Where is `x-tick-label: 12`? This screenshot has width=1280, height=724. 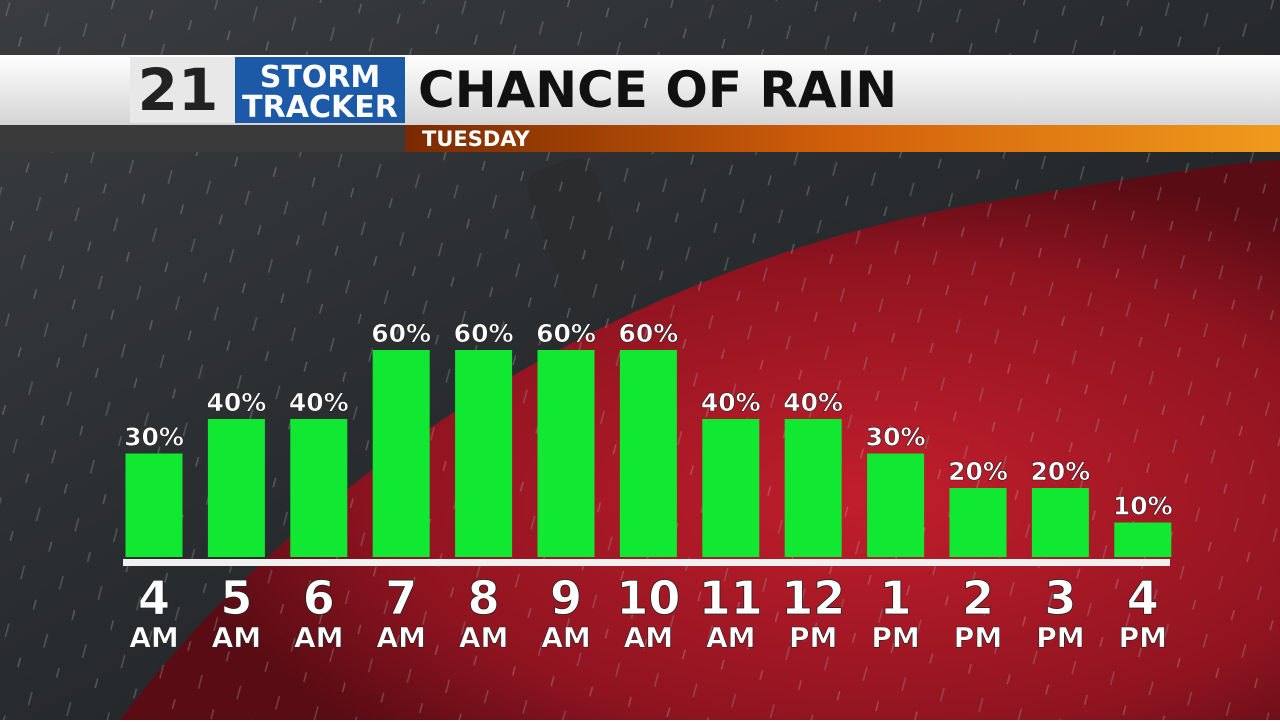
x-tick-label: 12 is located at coordinates (813, 598).